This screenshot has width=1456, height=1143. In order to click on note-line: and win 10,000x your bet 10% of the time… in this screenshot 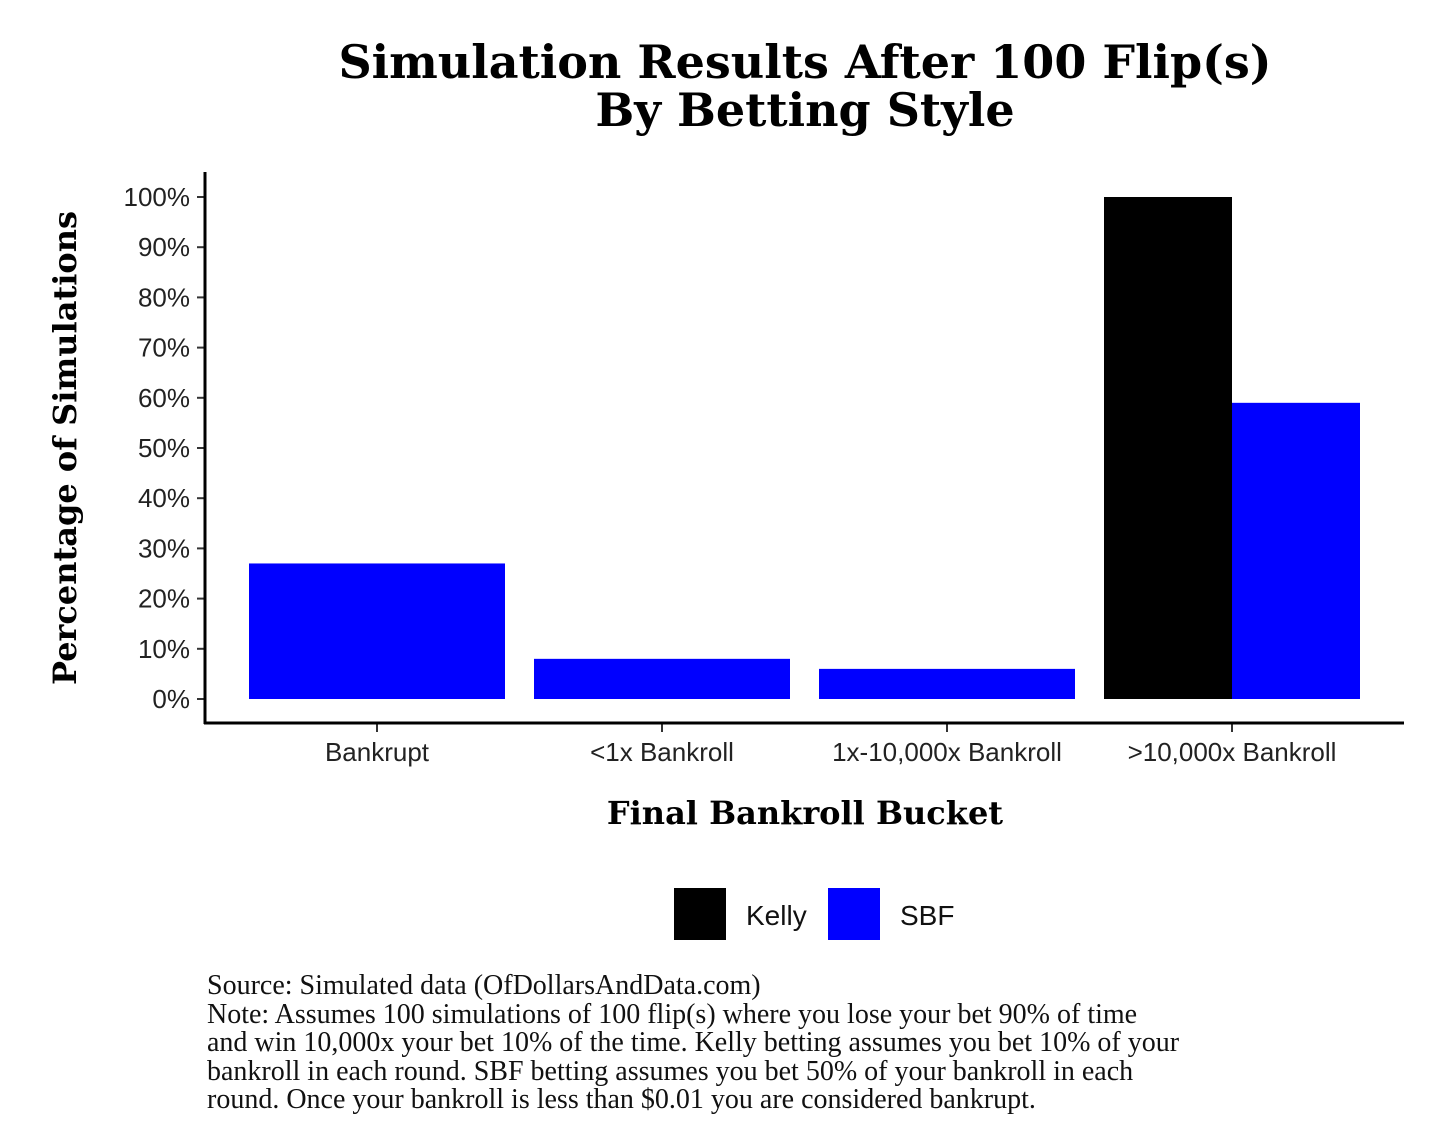, I will do `click(693, 1042)`.